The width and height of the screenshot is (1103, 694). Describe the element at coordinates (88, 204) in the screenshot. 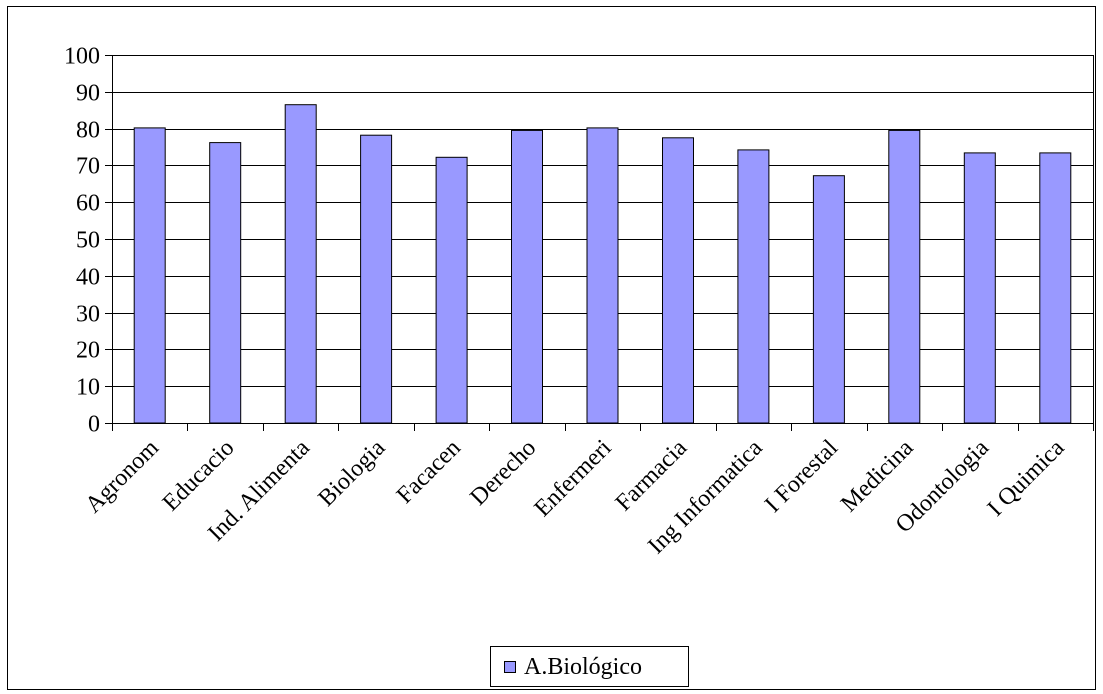

I see `y-tick-label: 60` at that location.